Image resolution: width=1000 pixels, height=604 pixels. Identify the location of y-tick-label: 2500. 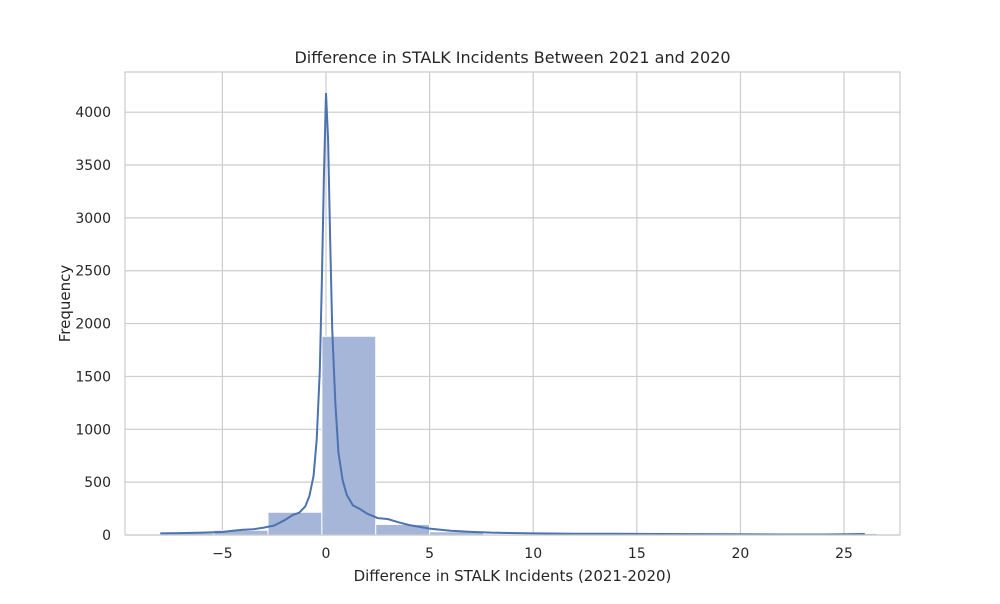
(93, 272).